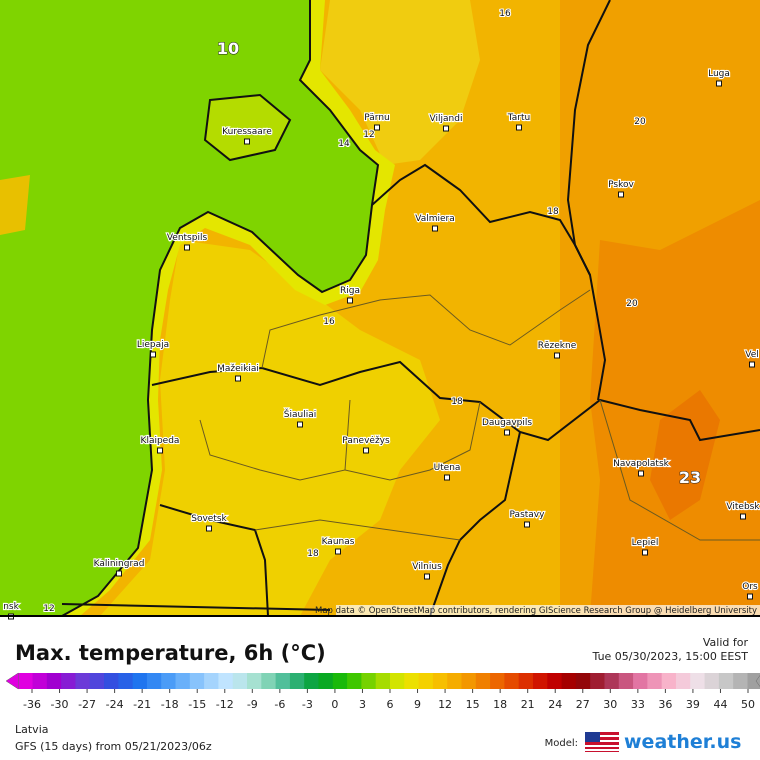 The image size is (760, 760). What do you see at coordinates (60, 704) in the screenshot?
I see `scale-tick-label: -30` at bounding box center [60, 704].